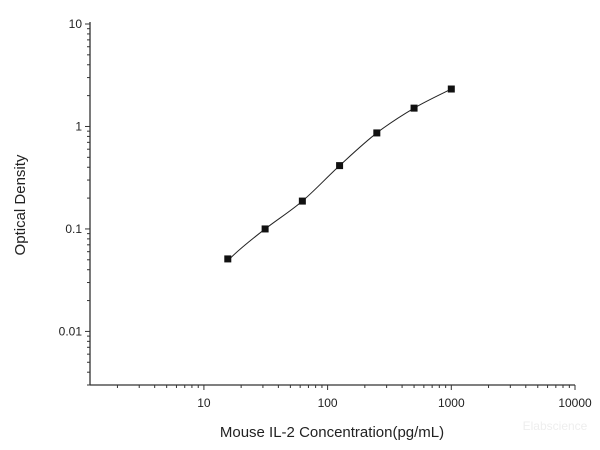 This screenshot has width=600, height=450. What do you see at coordinates (332, 432) in the screenshot?
I see `x-axis-label: Mouse IL-2 Concentration(pg/mL)` at bounding box center [332, 432].